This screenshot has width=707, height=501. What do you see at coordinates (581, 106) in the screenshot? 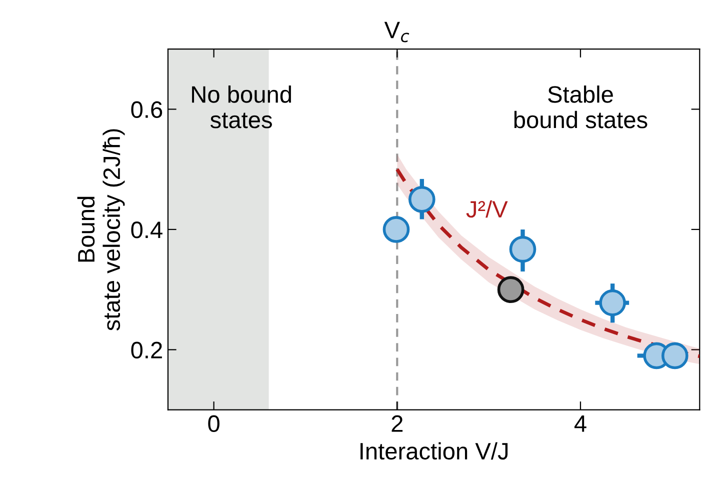
I see `annotation: Stable bound states` at bounding box center [581, 106].